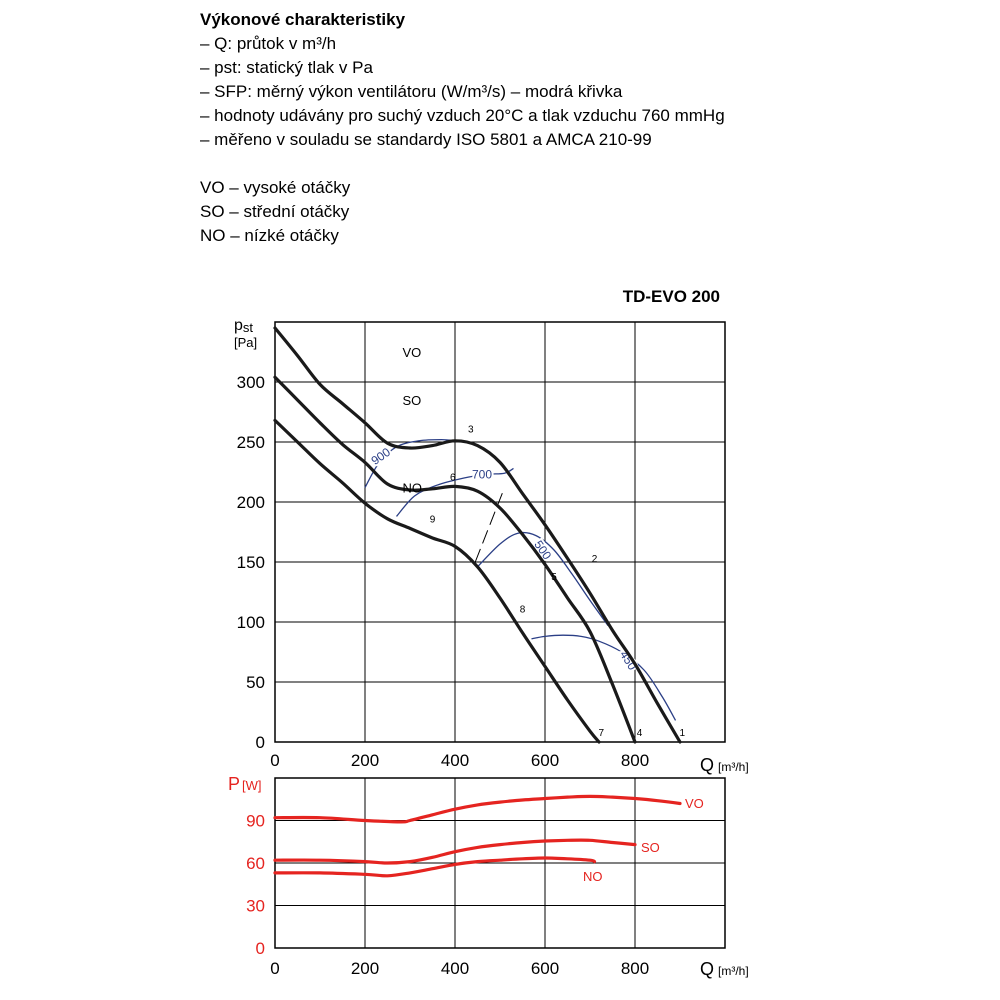 This screenshot has width=1000, height=1000. What do you see at coordinates (471, 429) in the screenshot?
I see `point-label: 3` at bounding box center [471, 429].